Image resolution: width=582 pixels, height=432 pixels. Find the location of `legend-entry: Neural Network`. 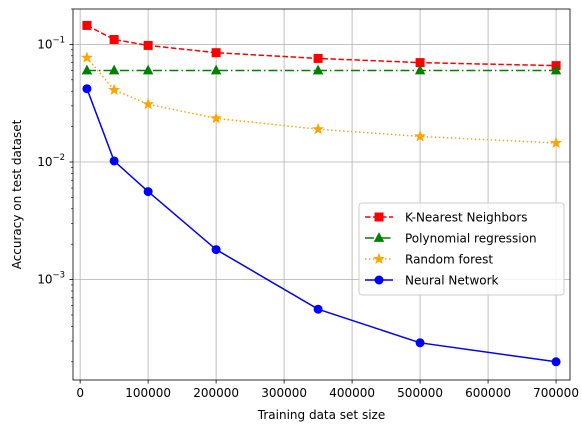

legend-entry: Neural Network is located at coordinates (432, 281).